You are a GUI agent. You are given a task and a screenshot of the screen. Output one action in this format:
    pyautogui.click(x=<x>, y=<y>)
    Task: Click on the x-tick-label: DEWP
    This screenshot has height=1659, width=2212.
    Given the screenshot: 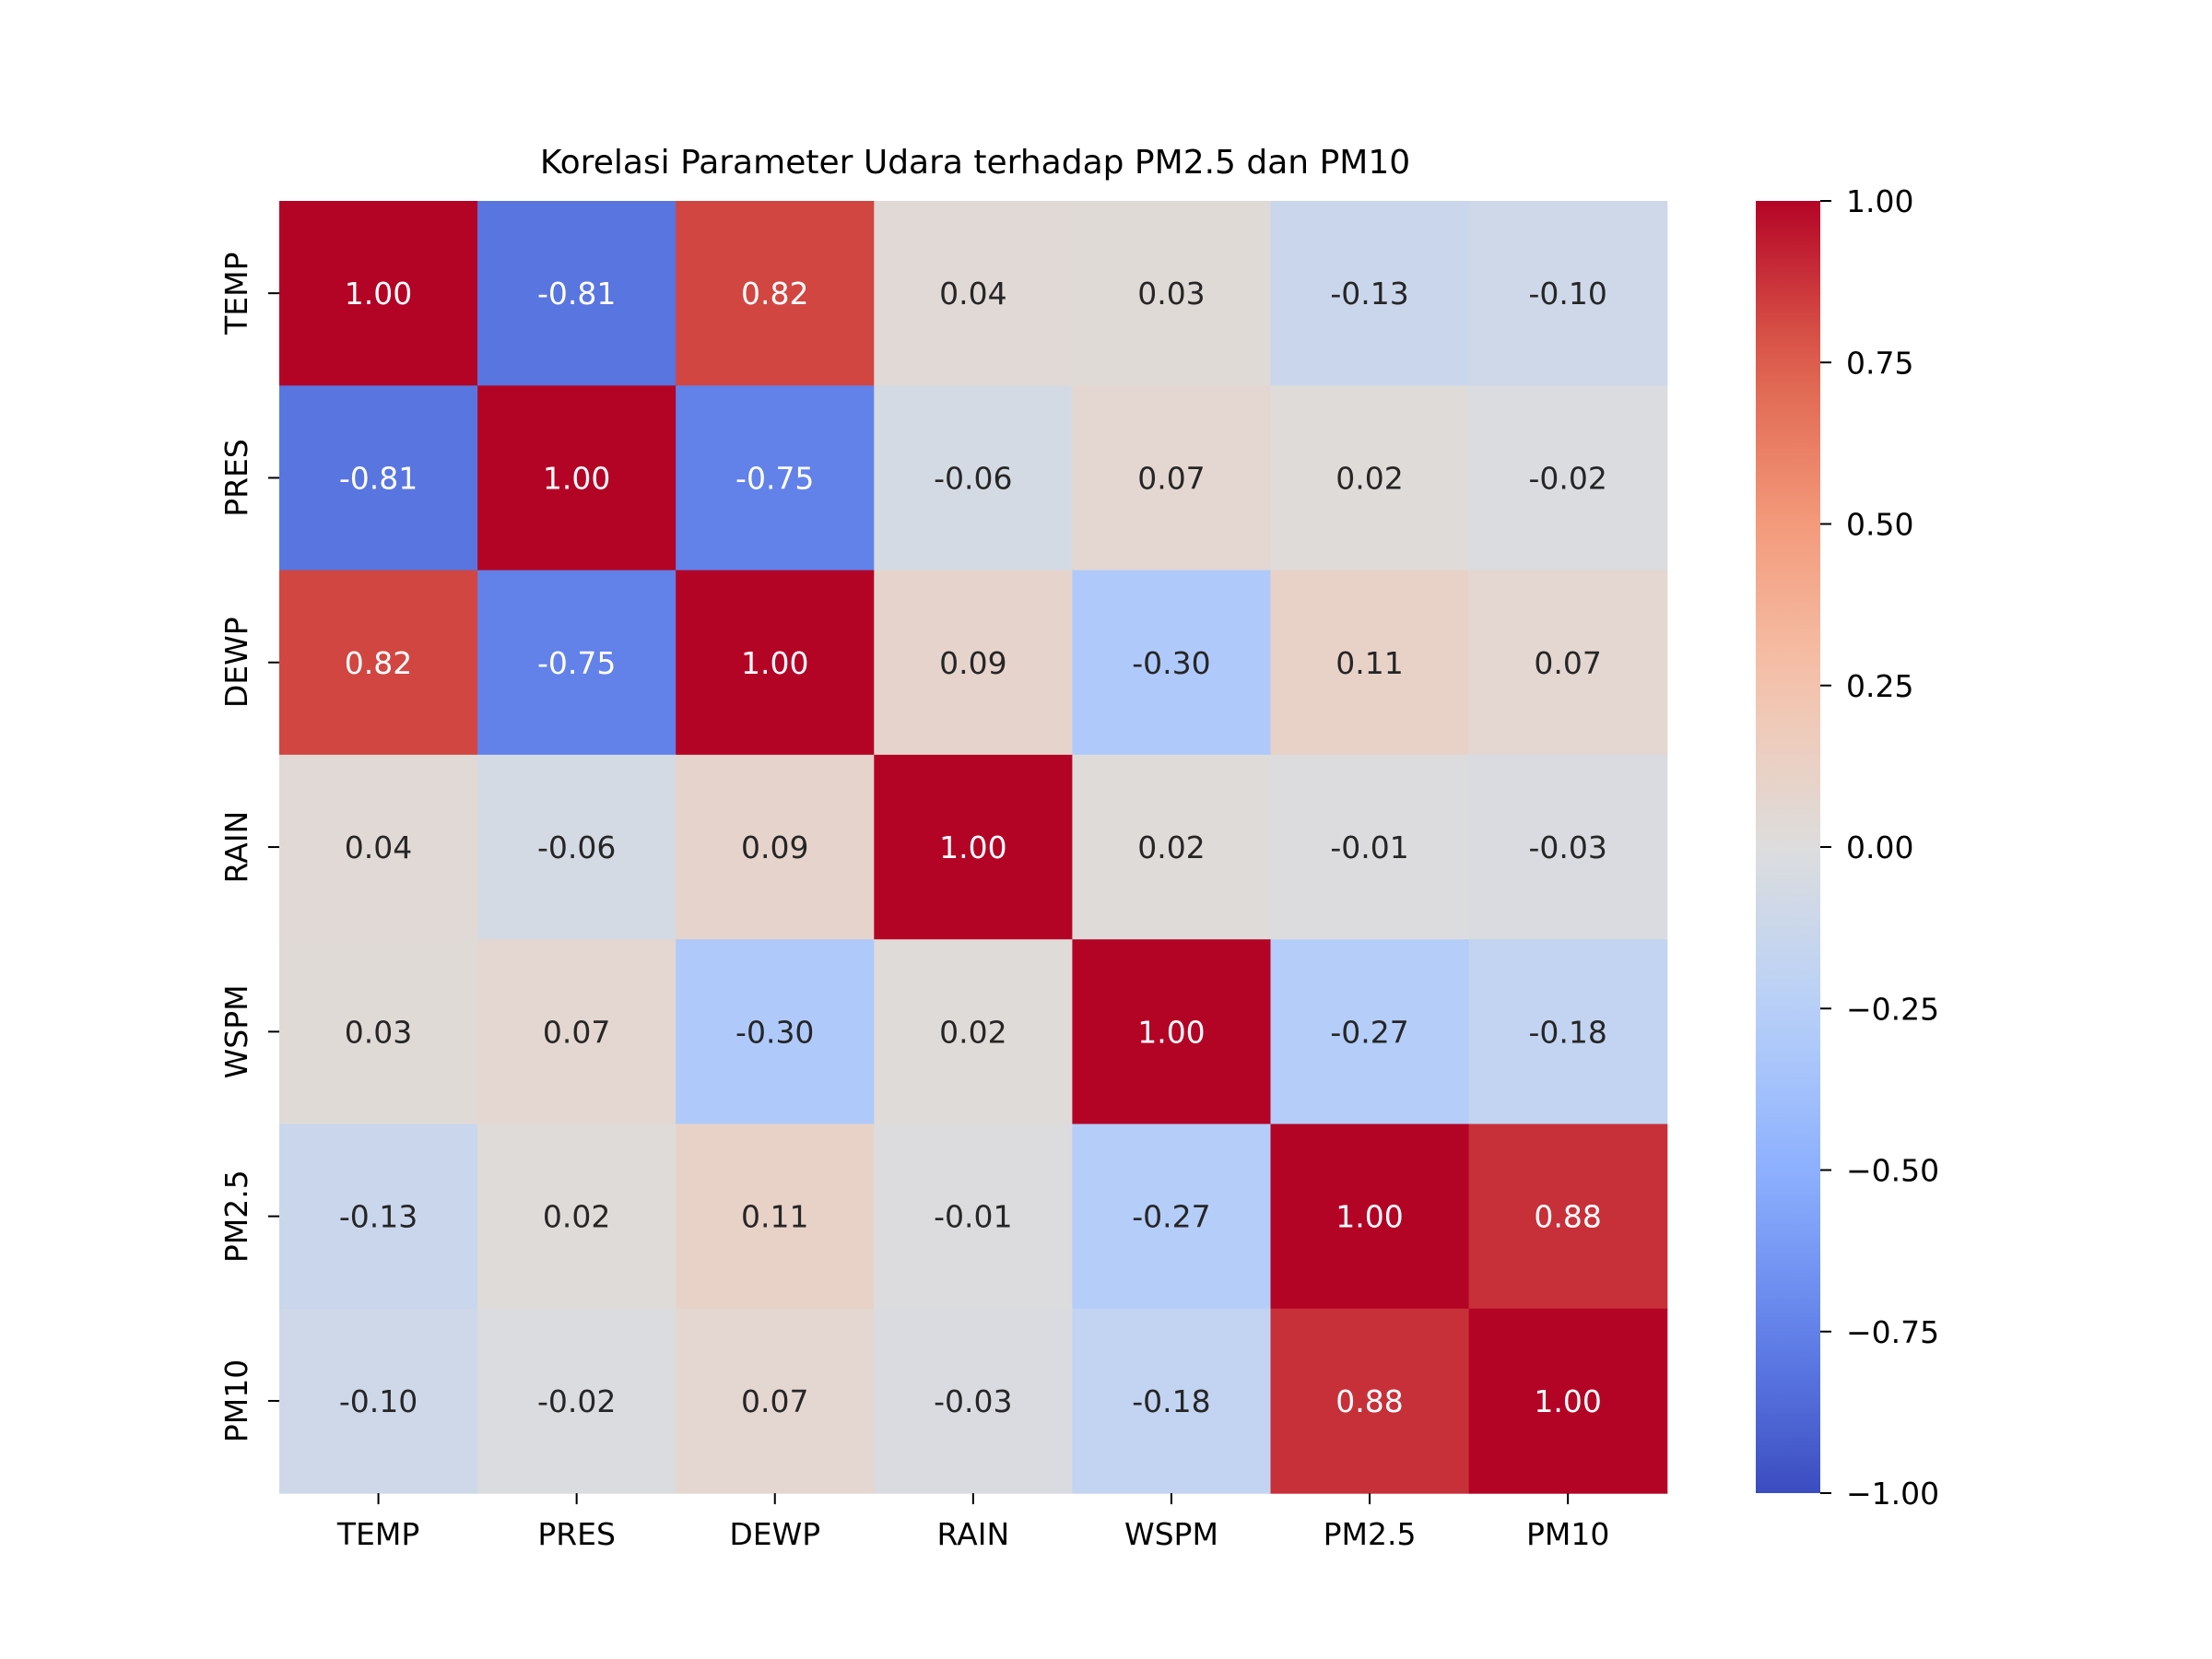 What is the action you would take?
    pyautogui.click(x=774, y=1534)
    